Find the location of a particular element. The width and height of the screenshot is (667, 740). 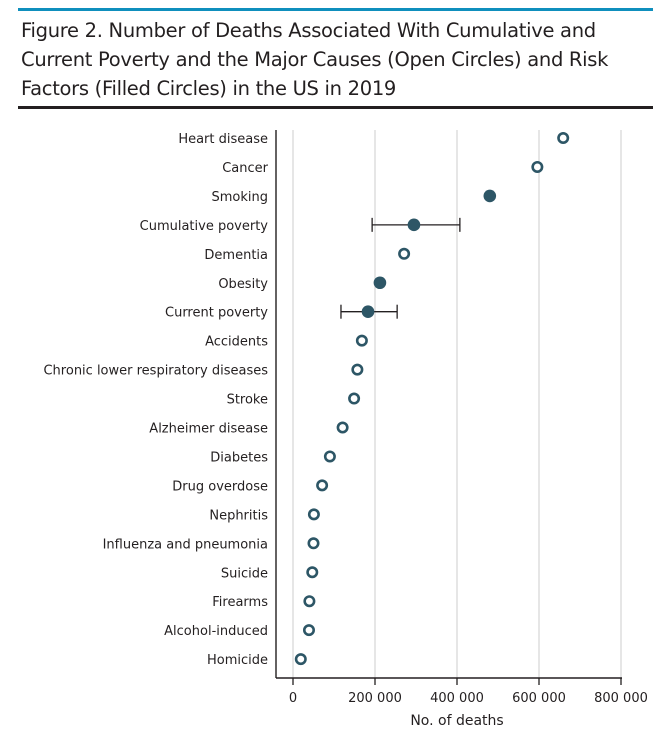

category-label: Firearms is located at coordinates (240, 602).